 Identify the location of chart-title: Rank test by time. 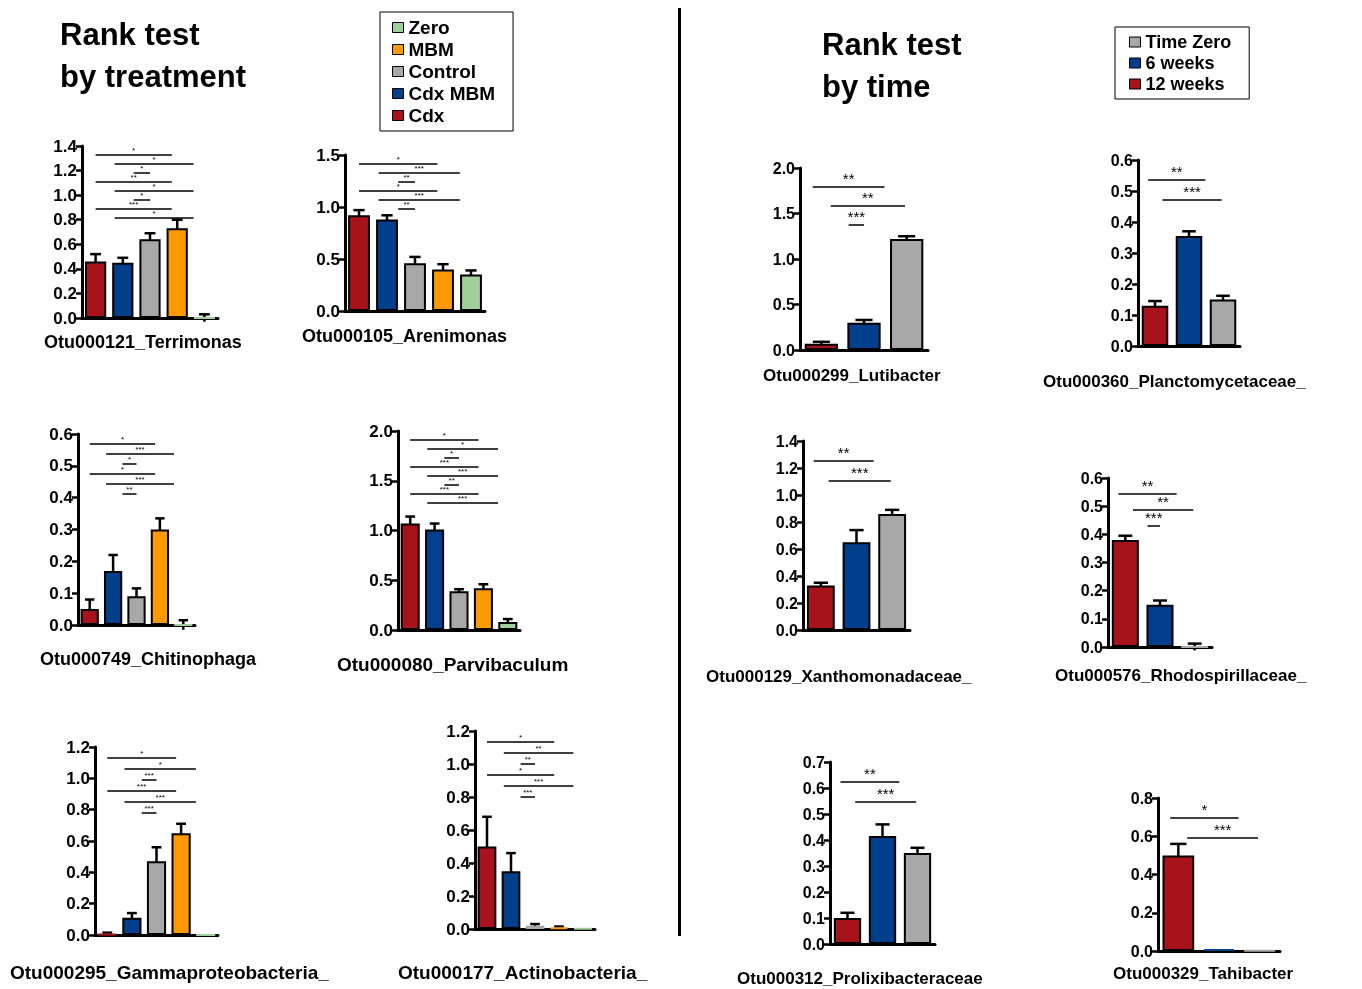
(892, 65).